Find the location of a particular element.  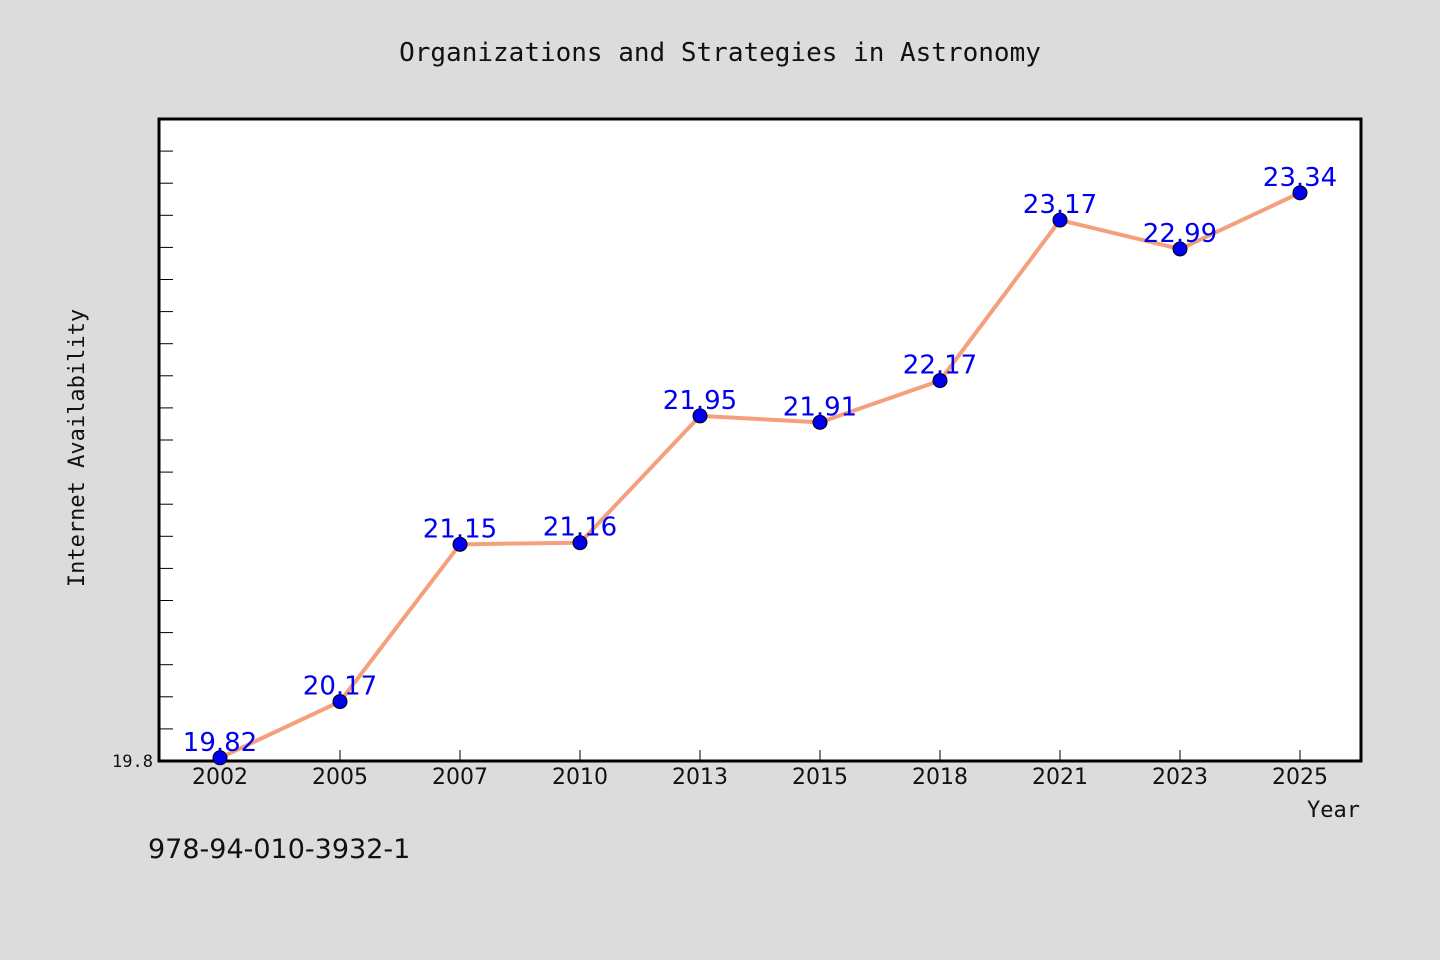

y-axis-label: Internet Availability is located at coordinates (77, 448).